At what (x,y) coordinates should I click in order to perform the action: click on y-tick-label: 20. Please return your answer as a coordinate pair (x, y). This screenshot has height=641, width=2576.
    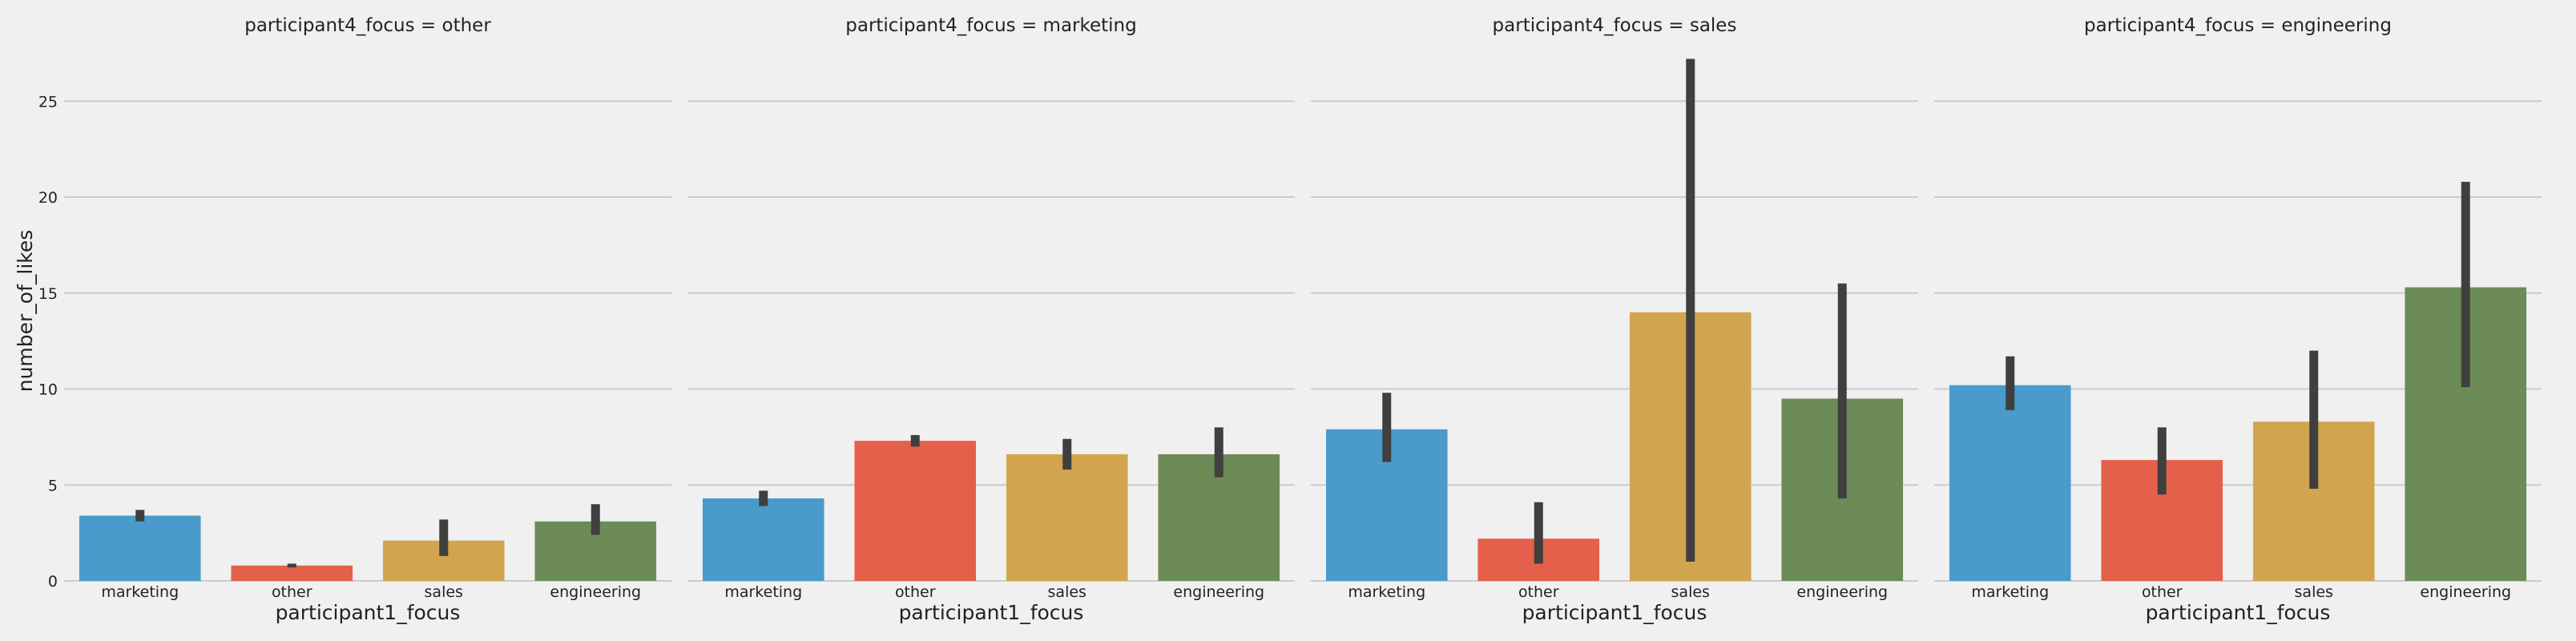
    Looking at the image, I should click on (48, 198).